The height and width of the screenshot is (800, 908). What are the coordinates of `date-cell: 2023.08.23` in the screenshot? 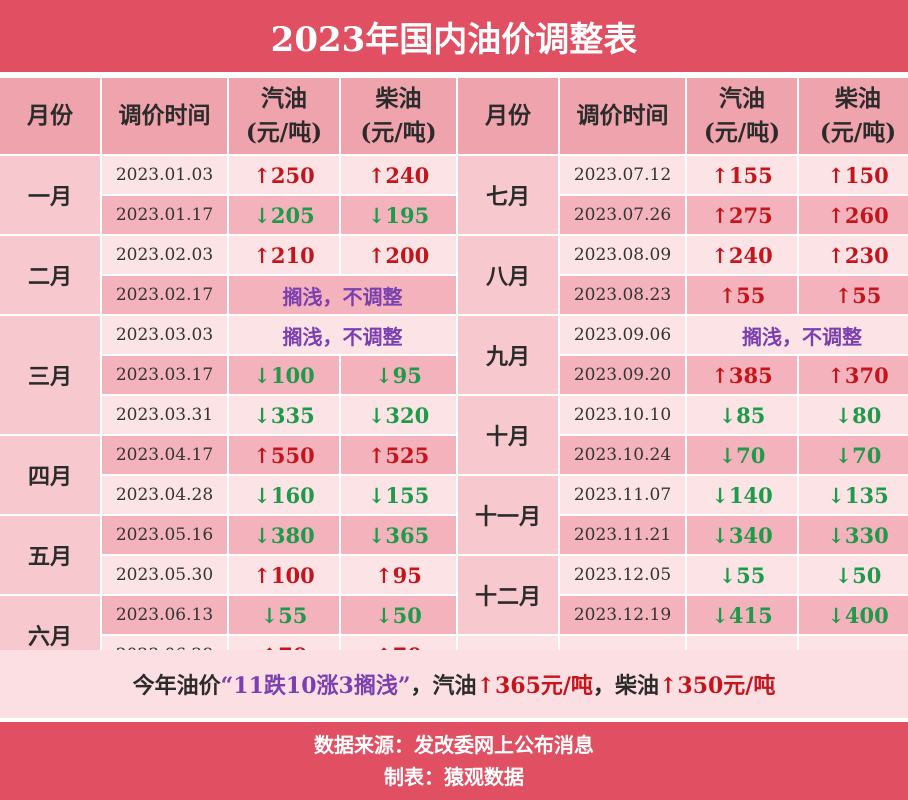 It's located at (622, 295).